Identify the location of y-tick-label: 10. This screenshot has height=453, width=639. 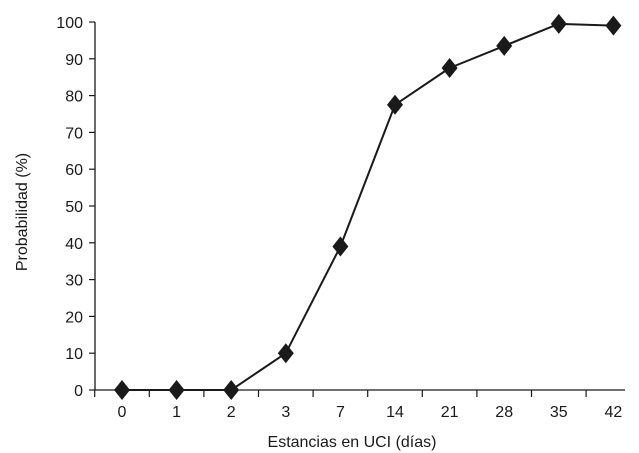
(74, 354).